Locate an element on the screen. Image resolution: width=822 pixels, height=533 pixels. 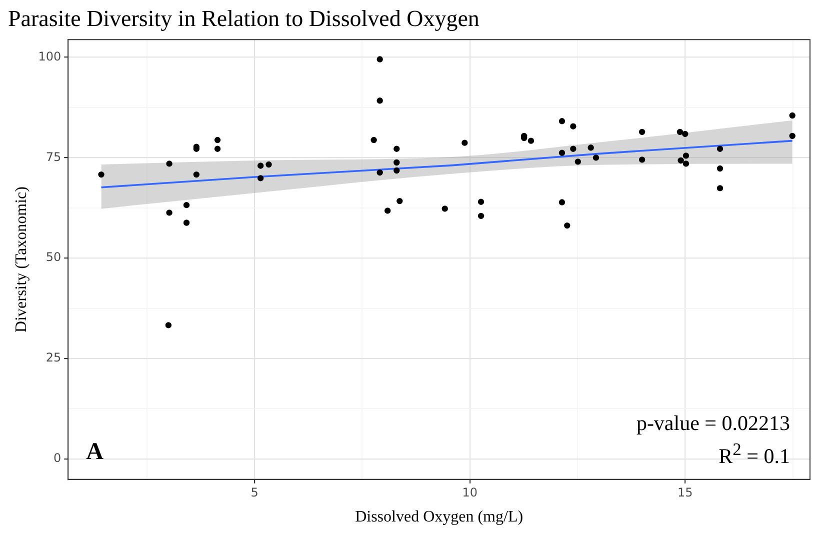
x-tick-label: 10 is located at coordinates (470, 493).